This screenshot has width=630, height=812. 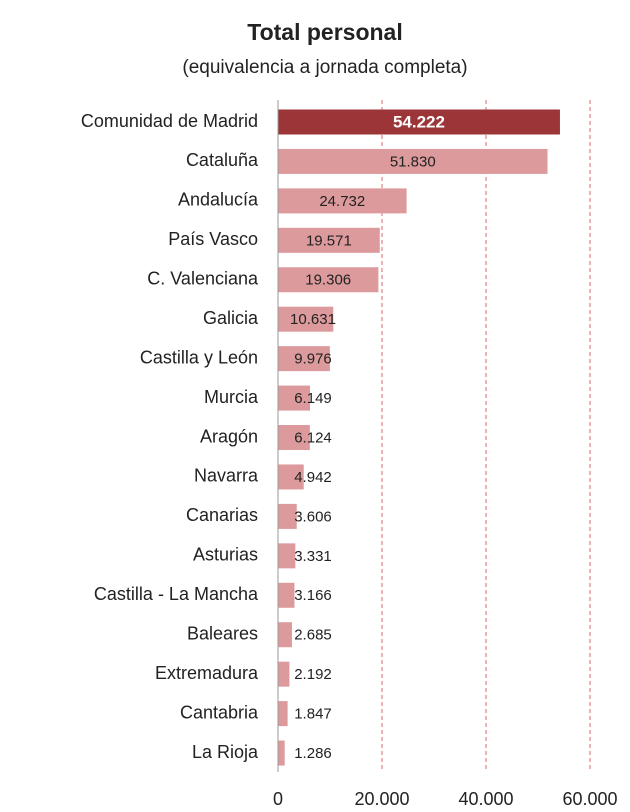 What do you see at coordinates (485, 799) in the screenshot?
I see `x-tick-label: 40.000` at bounding box center [485, 799].